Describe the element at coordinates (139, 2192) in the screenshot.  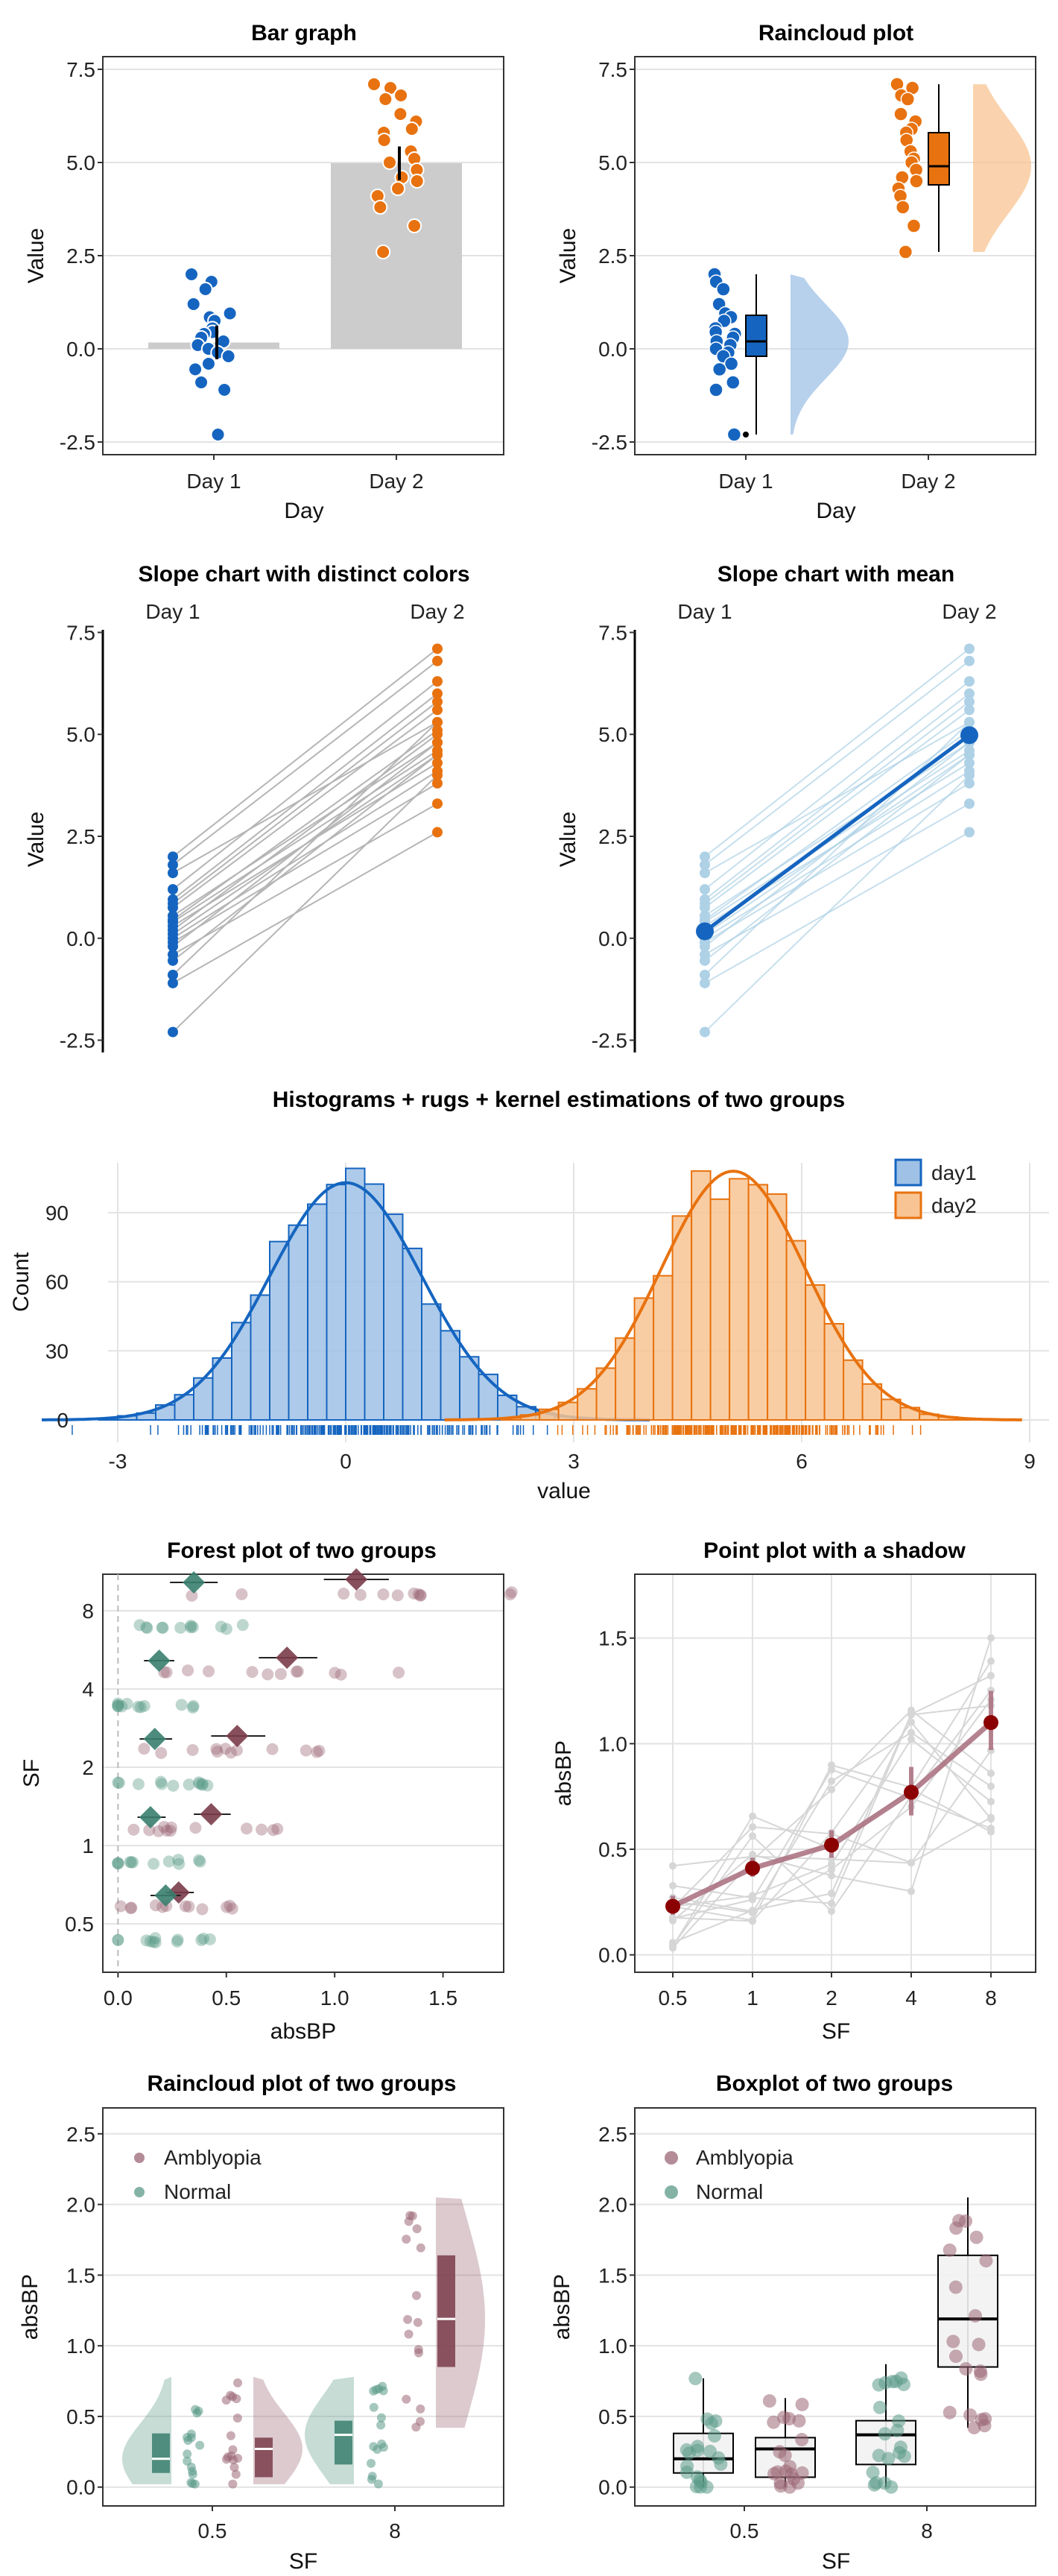
I see `legend-dot-normal` at that location.